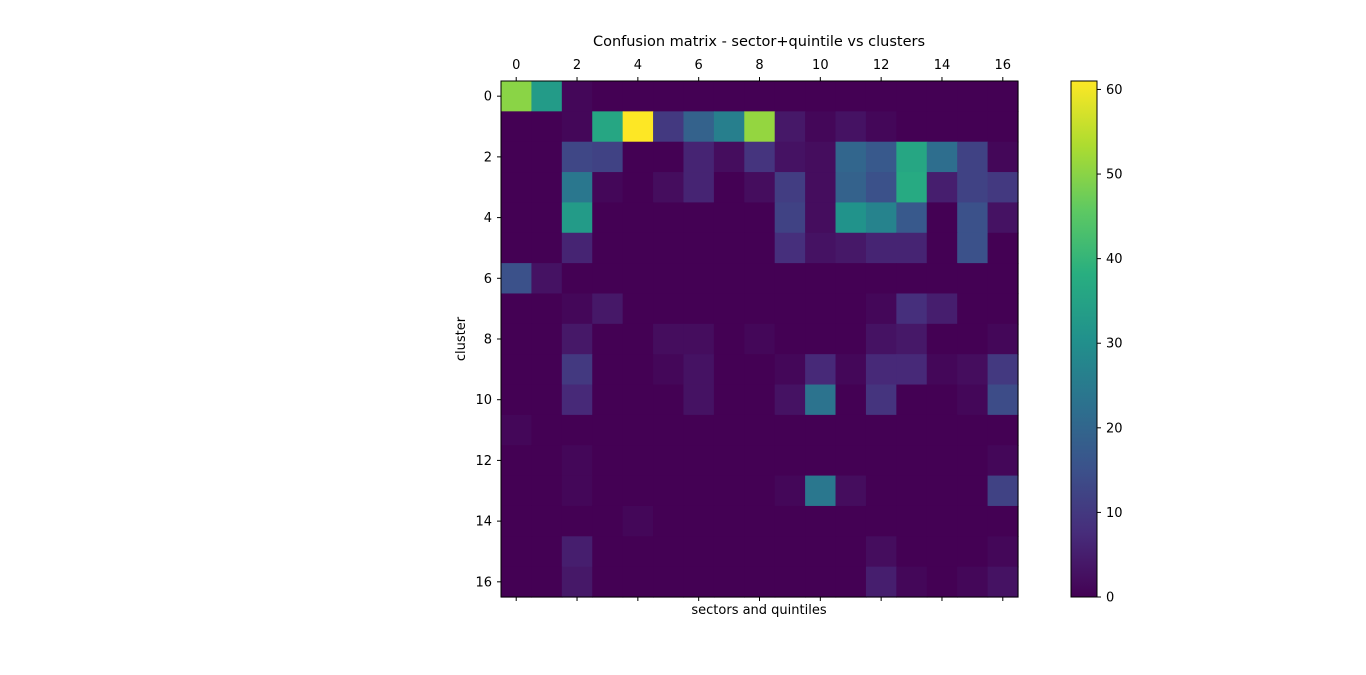 This screenshot has width=1366, height=675. What do you see at coordinates (638, 65) in the screenshot?
I see `x-tick-label: 4` at bounding box center [638, 65].